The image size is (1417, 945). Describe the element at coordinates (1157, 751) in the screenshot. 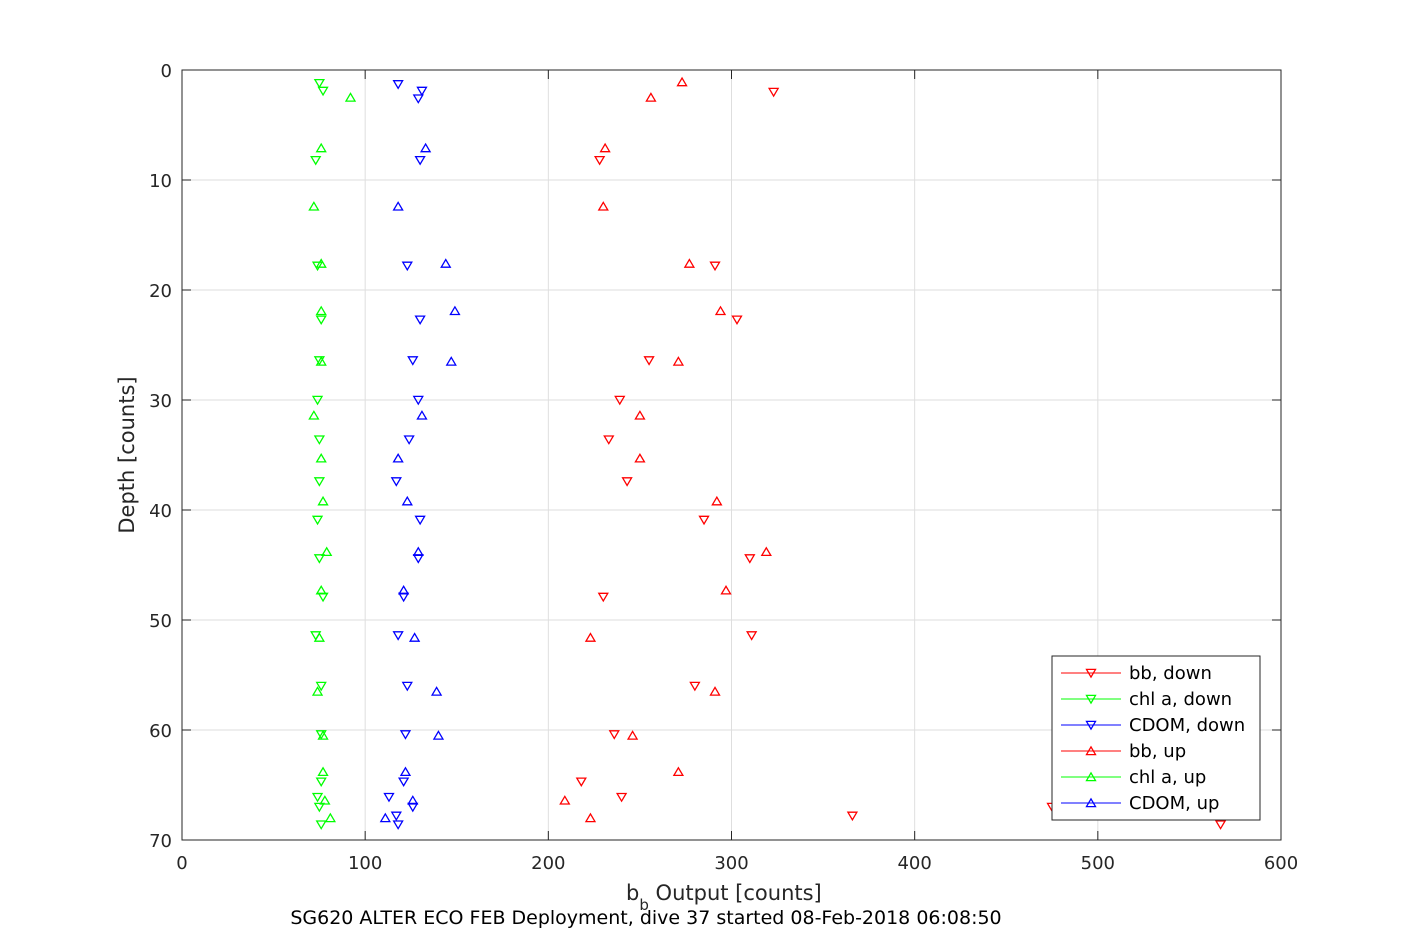

I see `legend-label: bb, up` at that location.